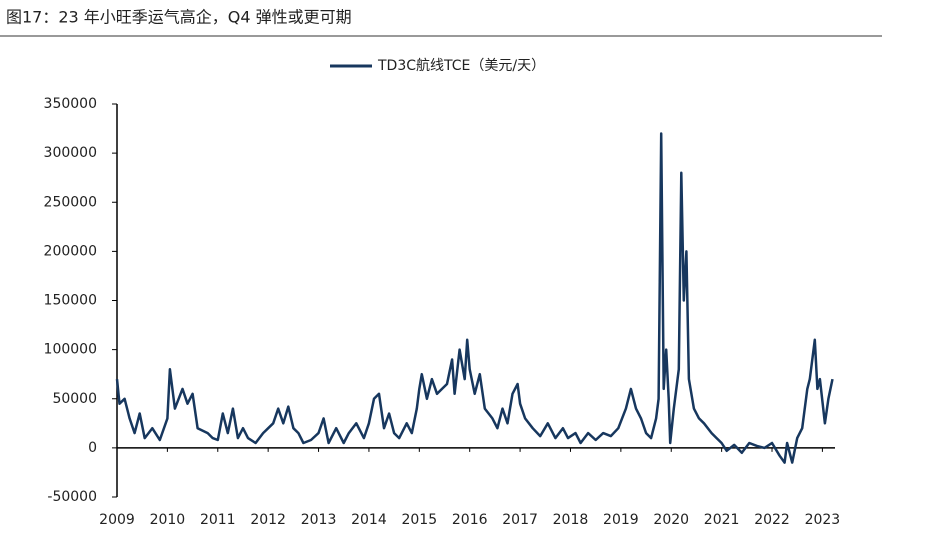 Image resolution: width=952 pixels, height=544 pixels. Describe the element at coordinates (92, 448) in the screenshot. I see `y-tick-label: 0` at that location.